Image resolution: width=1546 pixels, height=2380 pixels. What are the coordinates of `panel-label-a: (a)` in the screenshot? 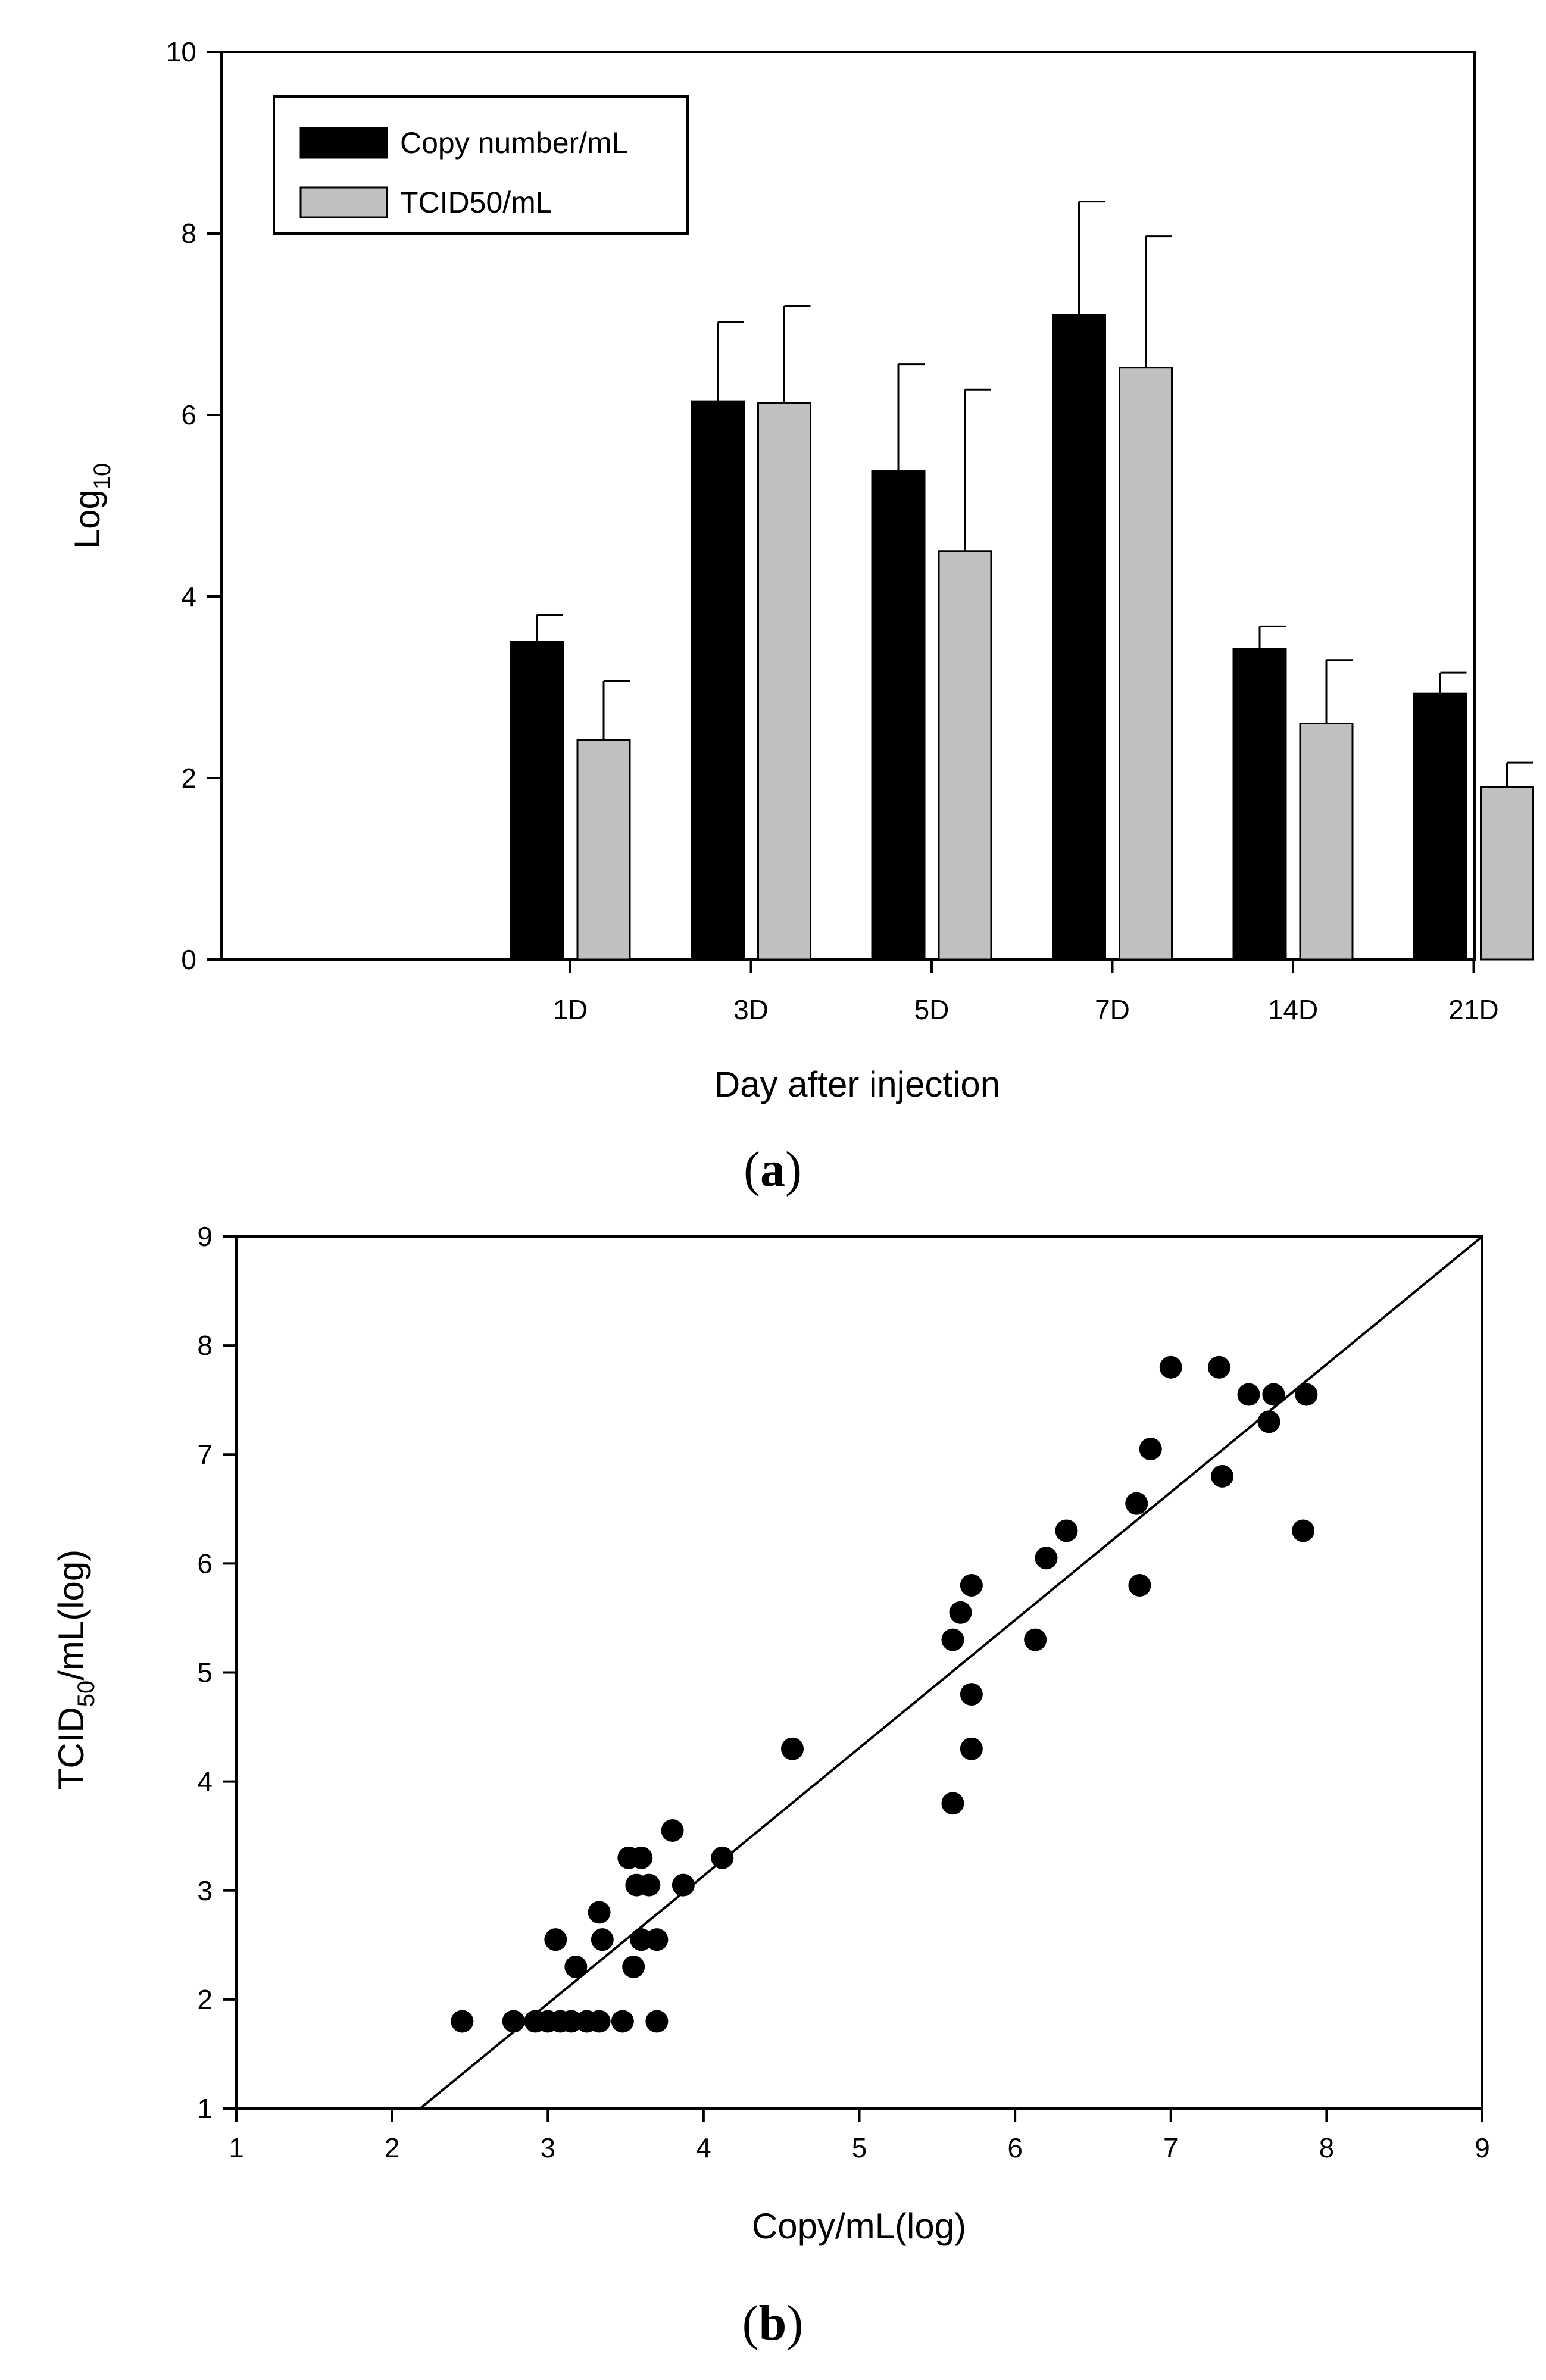 It's located at (773, 1169).